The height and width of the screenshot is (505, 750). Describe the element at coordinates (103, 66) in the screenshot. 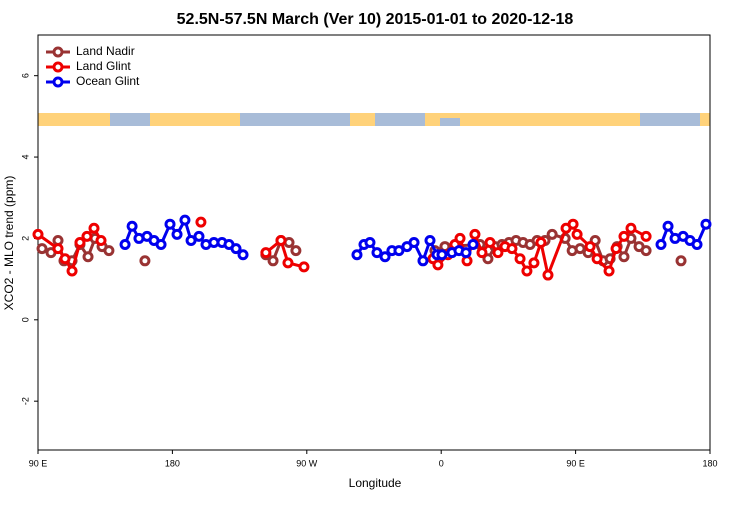

I see `legend-label: Land Glint` at that location.